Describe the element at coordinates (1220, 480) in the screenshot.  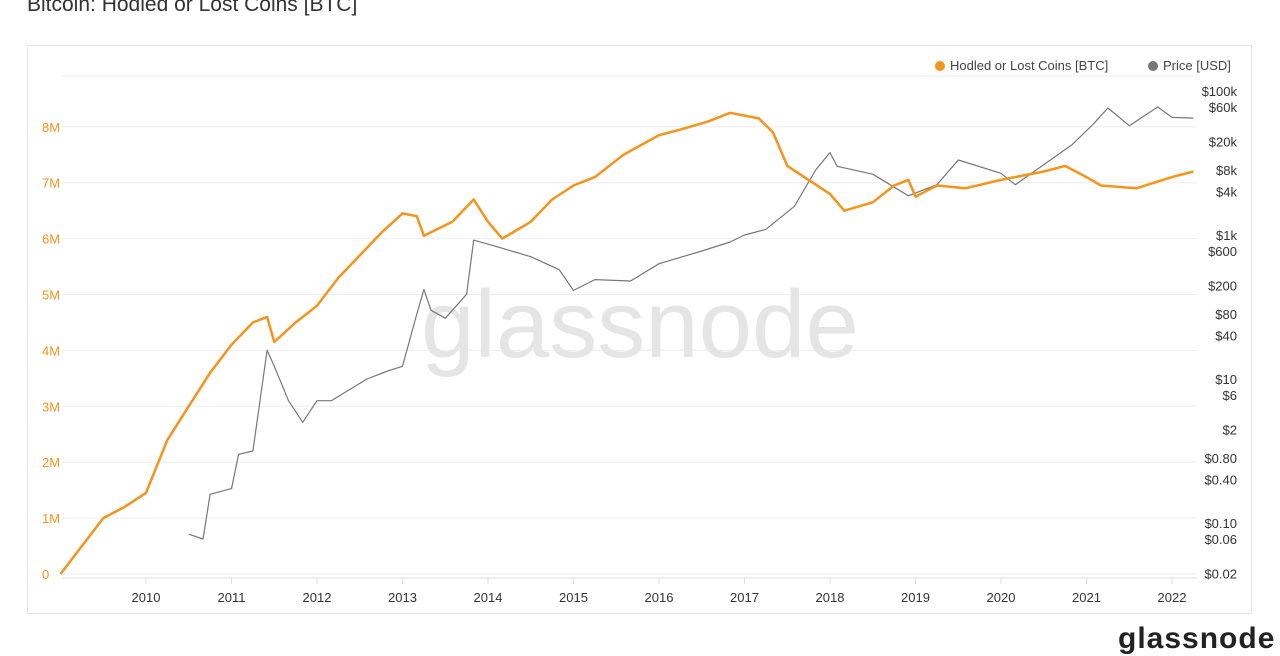
I see `y-right-tick-label: $0.40` at that location.